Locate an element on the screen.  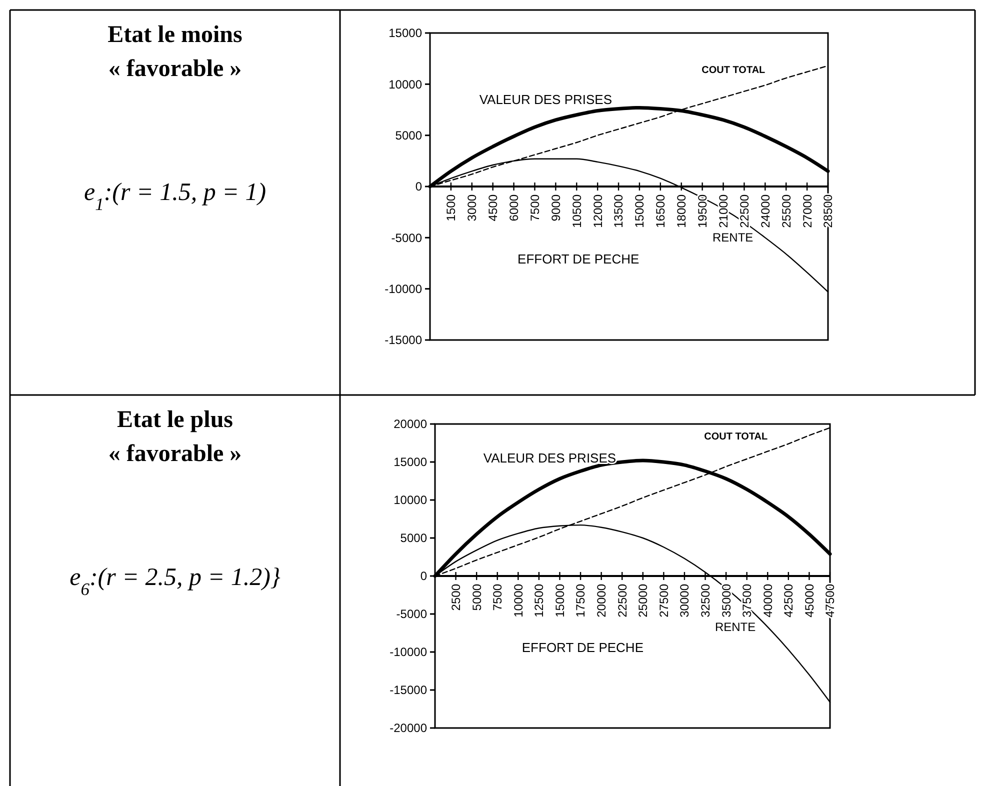
x-tick-label: 35000 is located at coordinates (726, 601).